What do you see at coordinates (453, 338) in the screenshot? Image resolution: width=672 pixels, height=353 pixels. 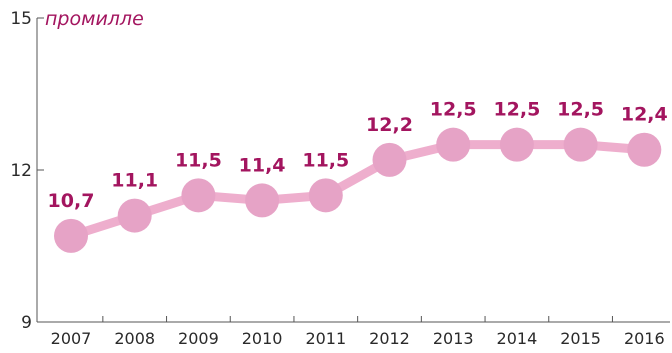 I see `x-tick-label: 2013` at bounding box center [453, 338].